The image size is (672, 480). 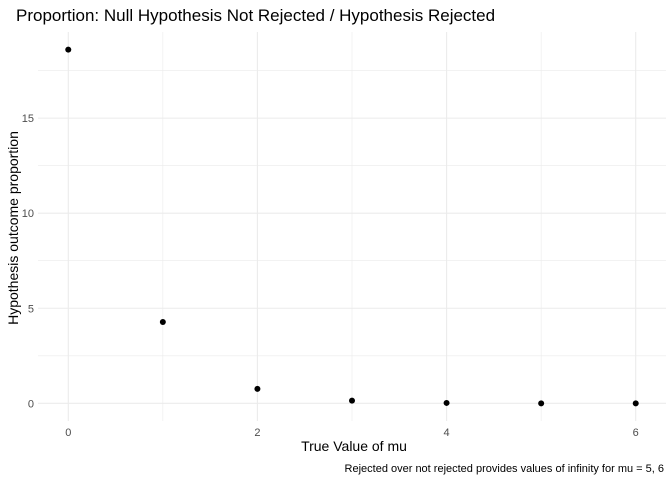 I want to click on x-tick-label: 2, so click(x=257, y=433).